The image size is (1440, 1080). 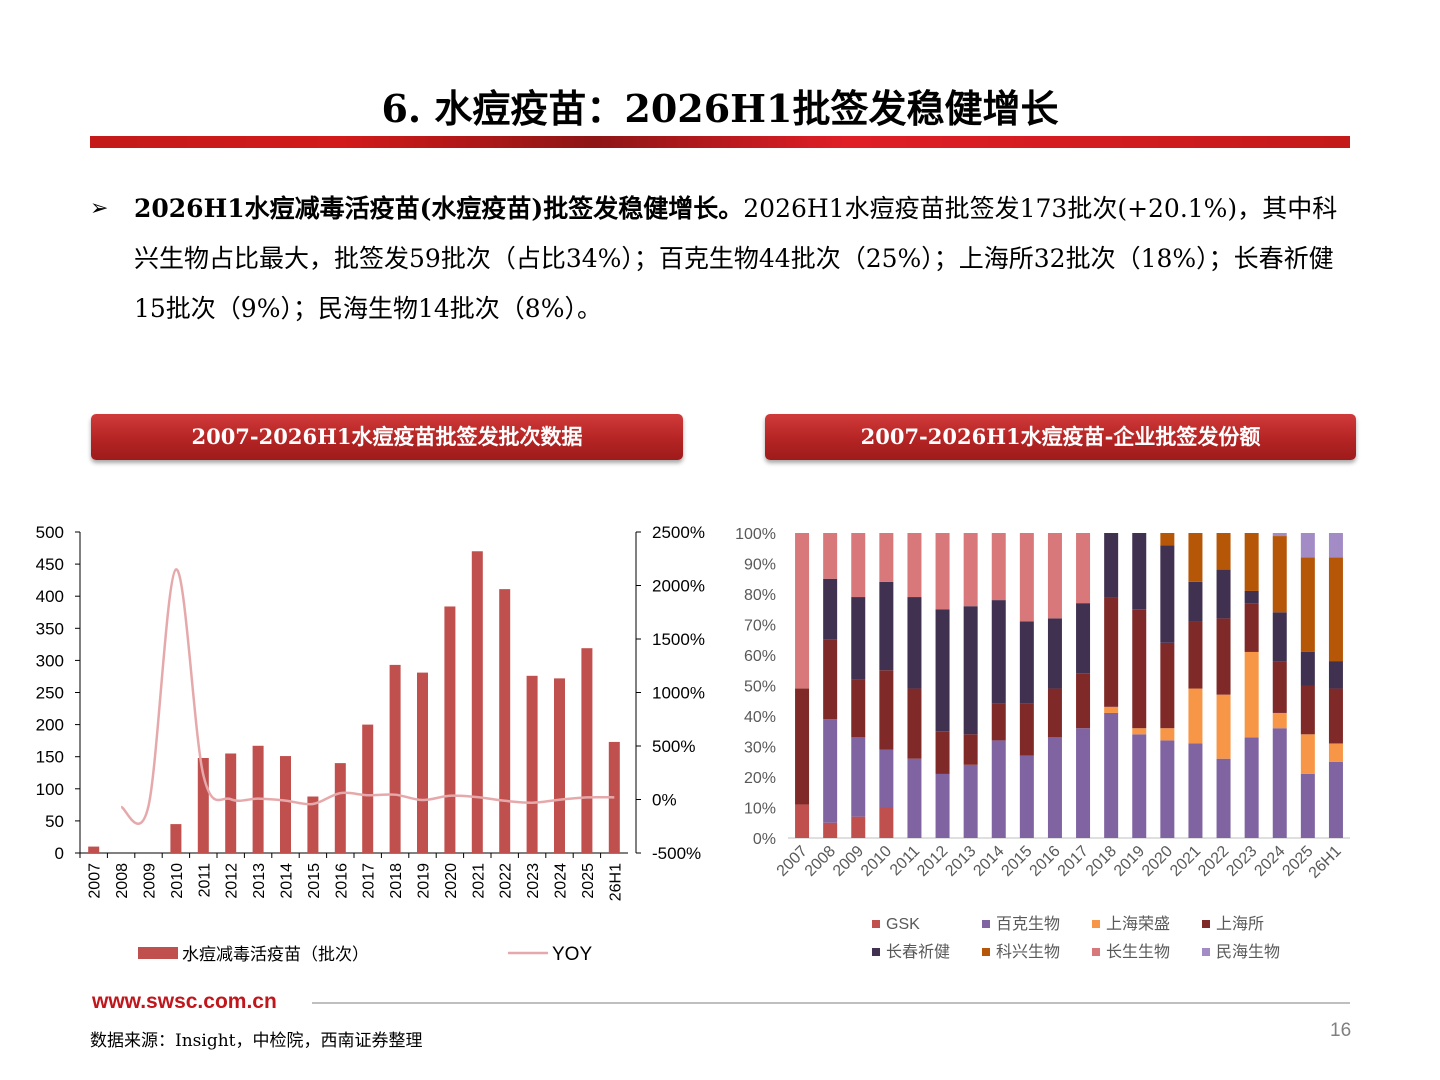 I want to click on segment-上海所-2008, so click(x=830, y=679).